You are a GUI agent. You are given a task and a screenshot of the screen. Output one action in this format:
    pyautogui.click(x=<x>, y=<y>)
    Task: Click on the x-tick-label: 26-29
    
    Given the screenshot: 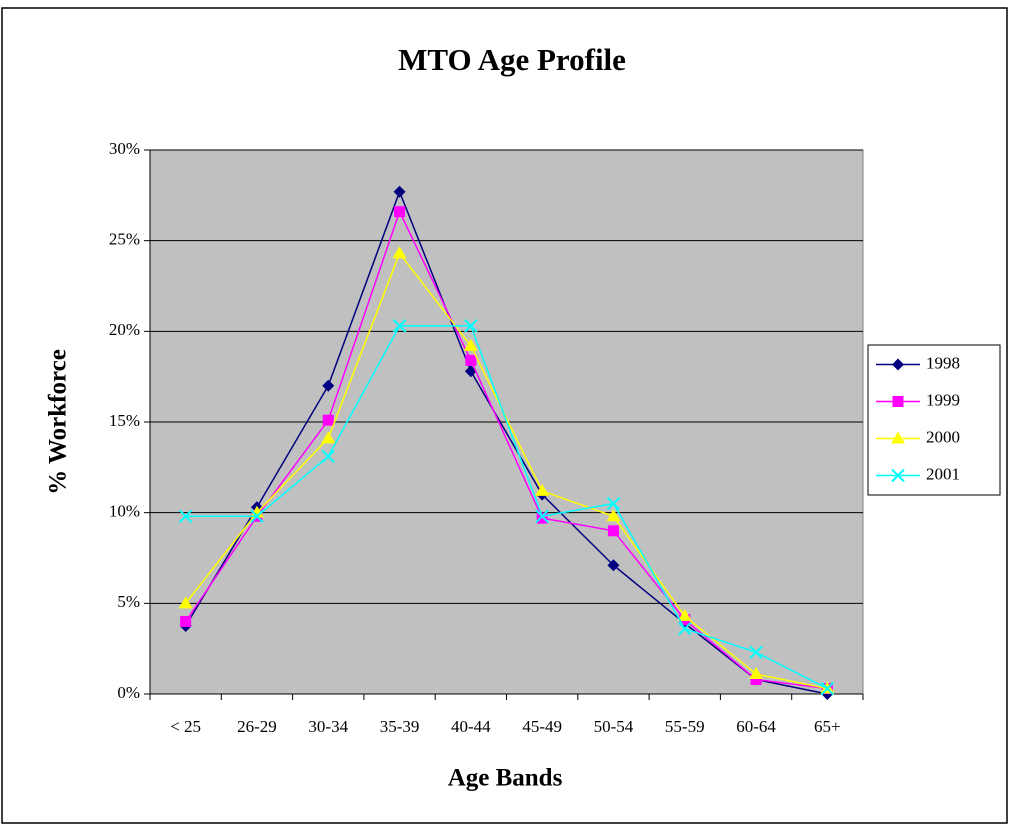 What is the action you would take?
    pyautogui.click(x=257, y=726)
    